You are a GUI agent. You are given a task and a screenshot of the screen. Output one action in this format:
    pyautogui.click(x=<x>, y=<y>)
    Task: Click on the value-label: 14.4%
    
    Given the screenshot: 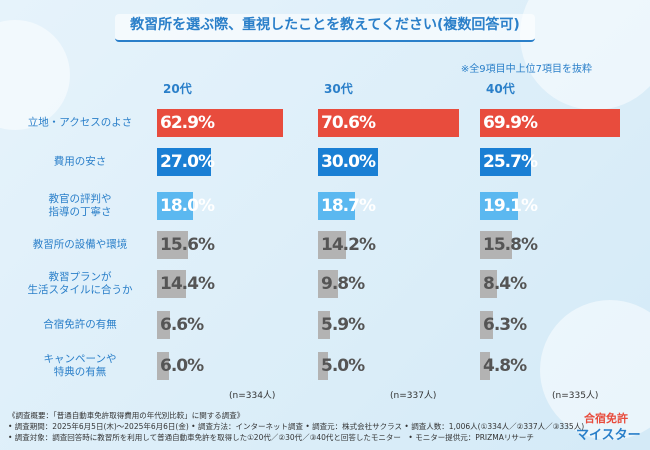 What is the action you would take?
    pyautogui.click(x=187, y=284)
    